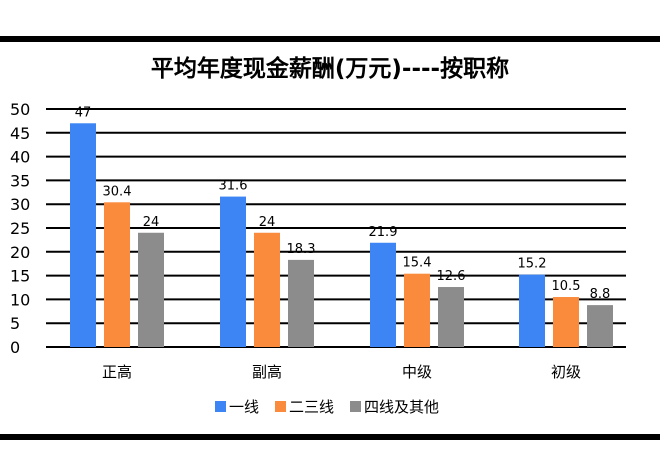 The image size is (660, 467). What do you see at coordinates (330, 437) in the screenshot?
I see `bottom-rule` at bounding box center [330, 437].